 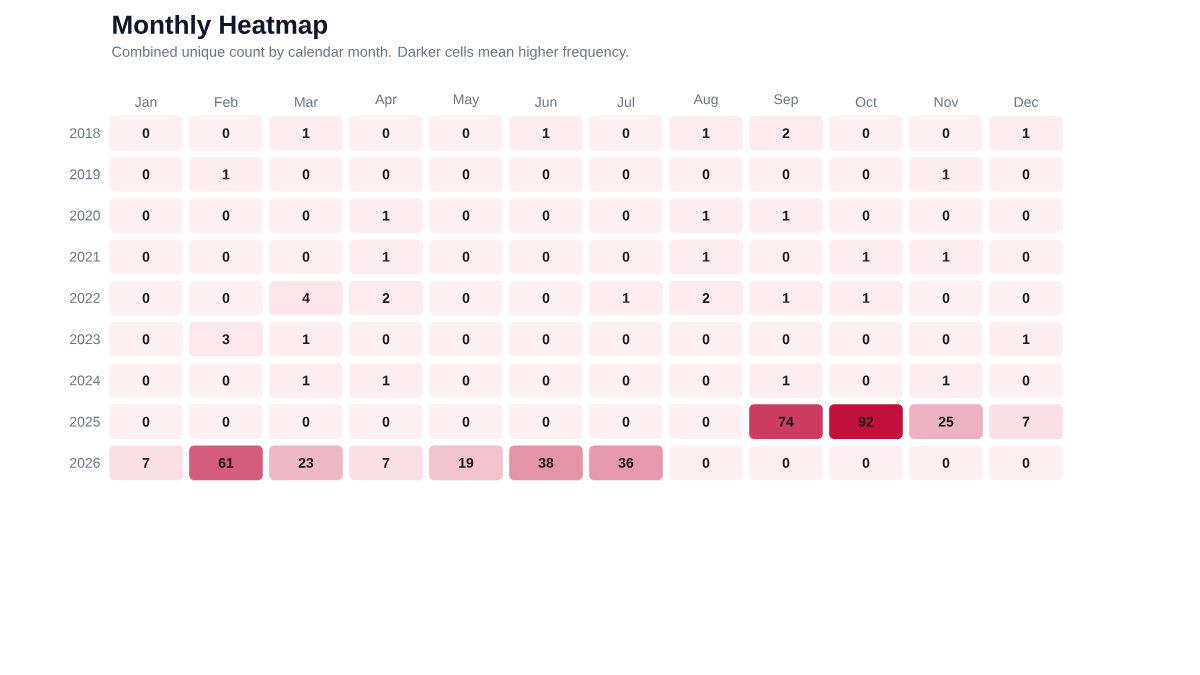 I want to click on chart-title: Monthly Heatmap, so click(x=220, y=27).